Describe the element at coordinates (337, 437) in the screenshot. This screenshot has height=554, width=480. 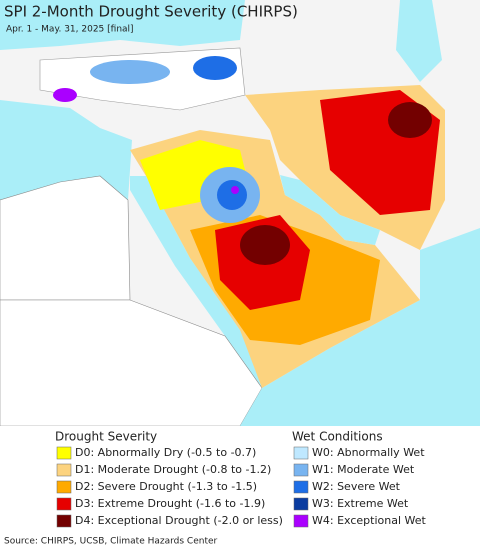
I see `legend-title: Wet Conditions` at that location.